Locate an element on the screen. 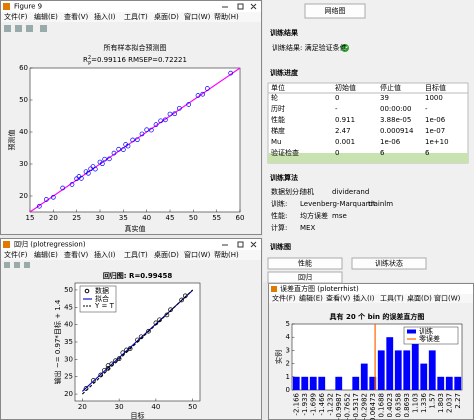  x-tick-label: -1.466 is located at coordinates (322, 403).